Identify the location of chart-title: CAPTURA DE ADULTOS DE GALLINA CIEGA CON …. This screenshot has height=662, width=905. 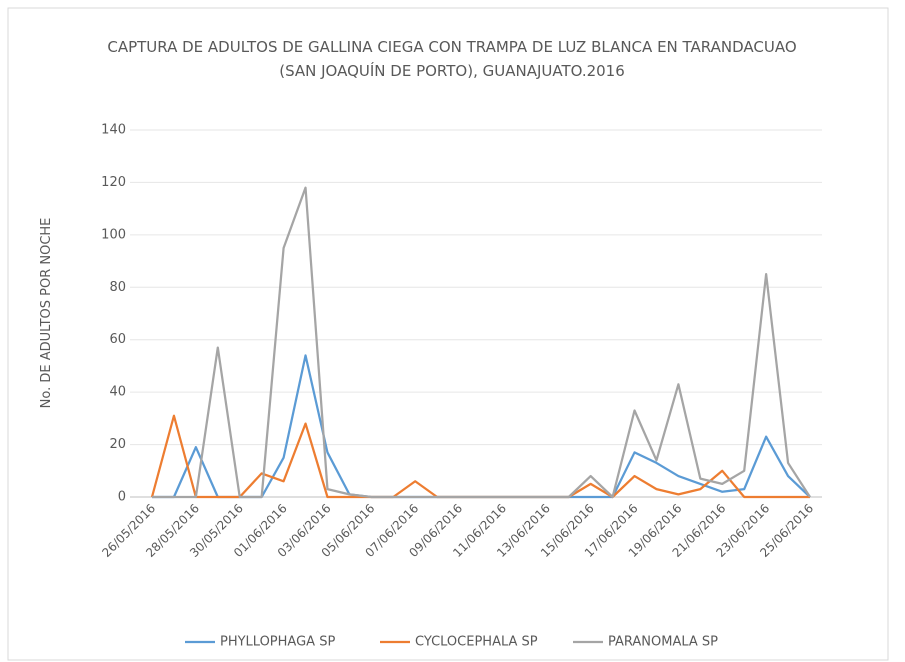
(451, 47).